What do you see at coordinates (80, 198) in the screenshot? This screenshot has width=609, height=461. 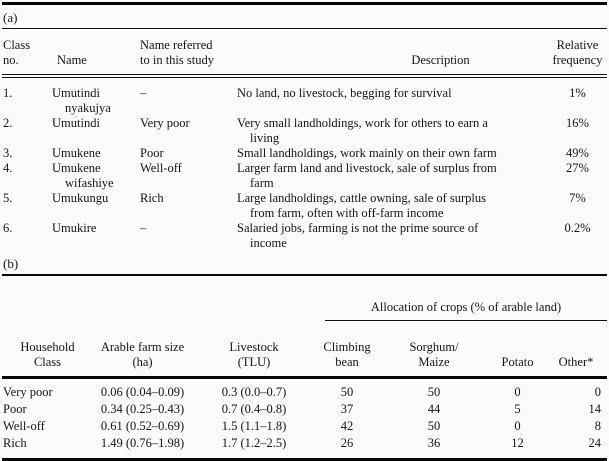 I see `cell-name: Umukungu` at bounding box center [80, 198].